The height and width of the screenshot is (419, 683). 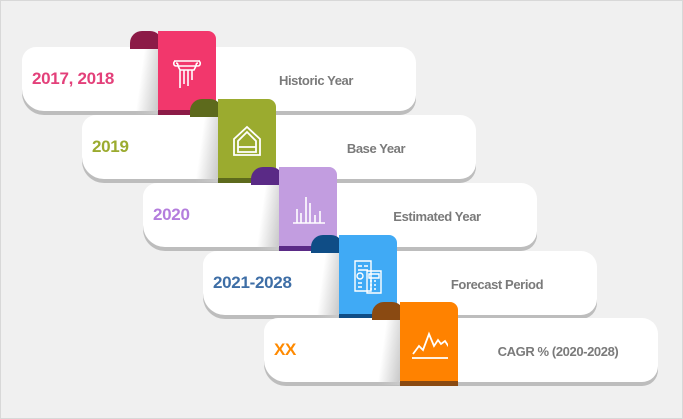 What do you see at coordinates (316, 80) in the screenshot?
I see `row-label: Historic Year` at bounding box center [316, 80].